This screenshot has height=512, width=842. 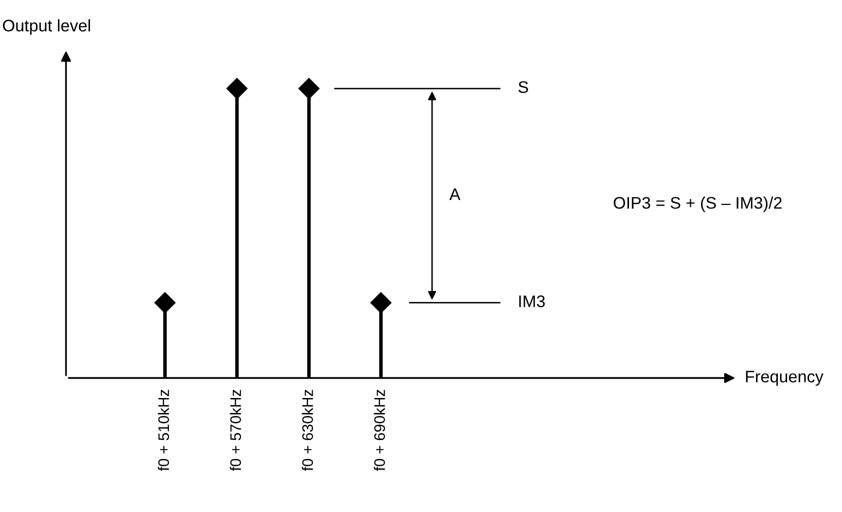 What do you see at coordinates (380, 430) in the screenshot?
I see `x-tick-label: f0 + 690kHz` at bounding box center [380, 430].